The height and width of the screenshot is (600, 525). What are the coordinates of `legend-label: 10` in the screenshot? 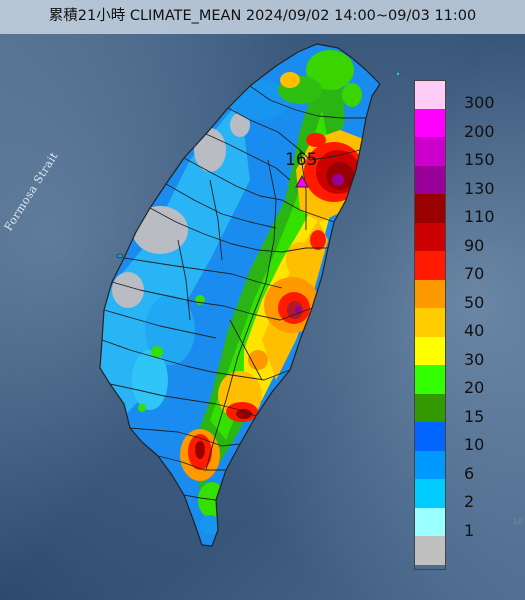 It's located at (474, 444).